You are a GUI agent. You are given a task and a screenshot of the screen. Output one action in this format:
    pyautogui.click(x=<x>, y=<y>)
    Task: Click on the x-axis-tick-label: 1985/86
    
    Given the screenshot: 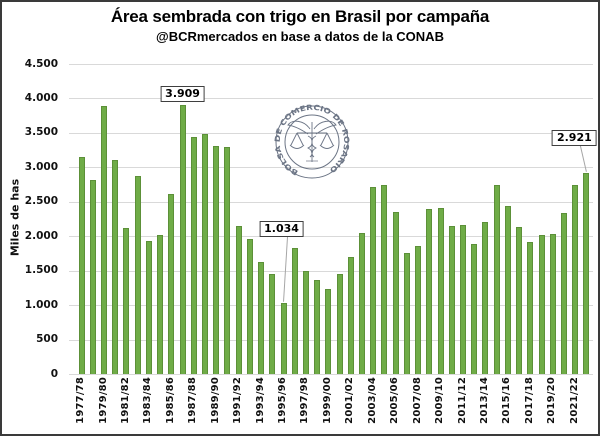 What is the action you would take?
    pyautogui.click(x=170, y=400)
    